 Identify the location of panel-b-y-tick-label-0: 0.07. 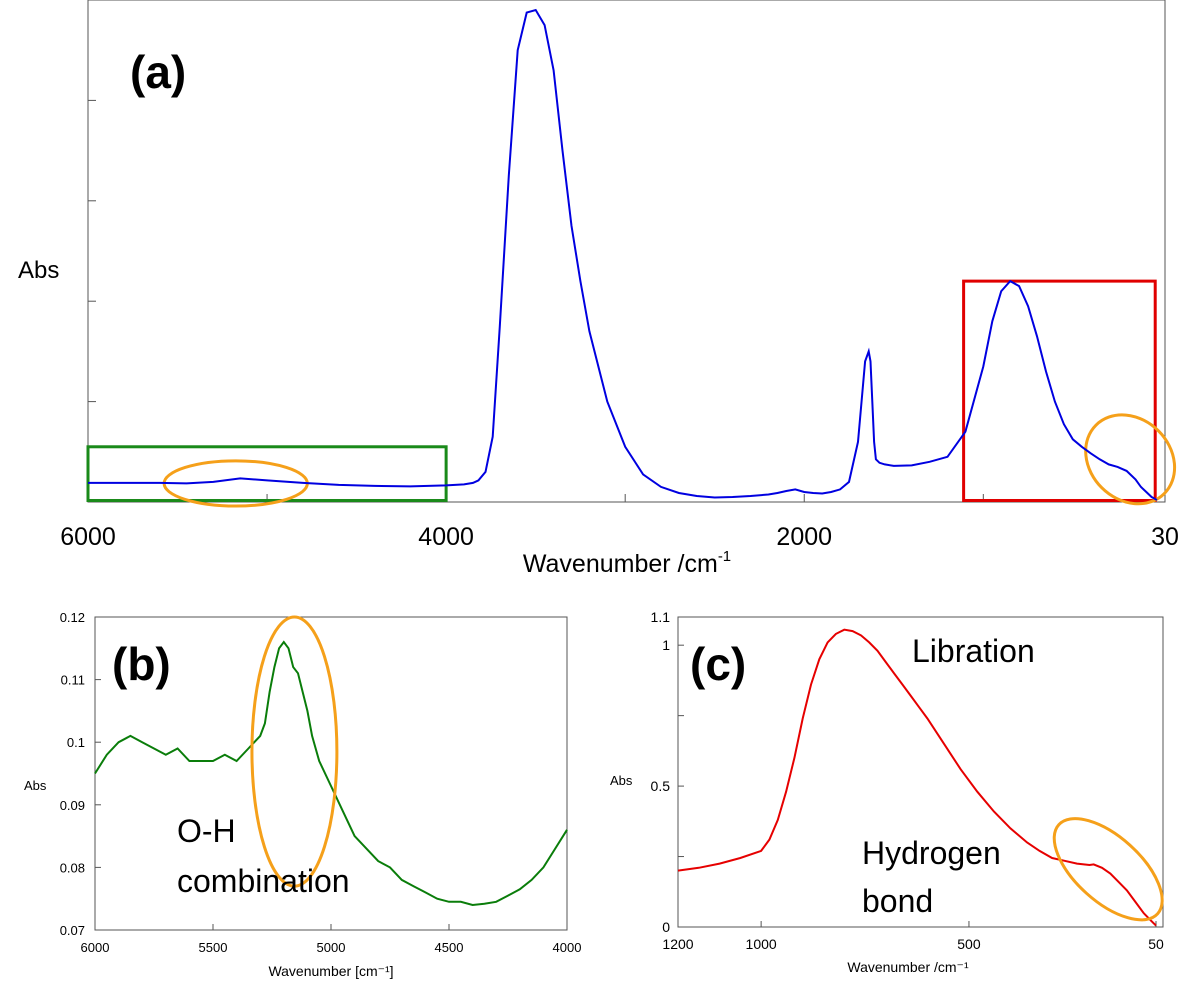
(72, 930).